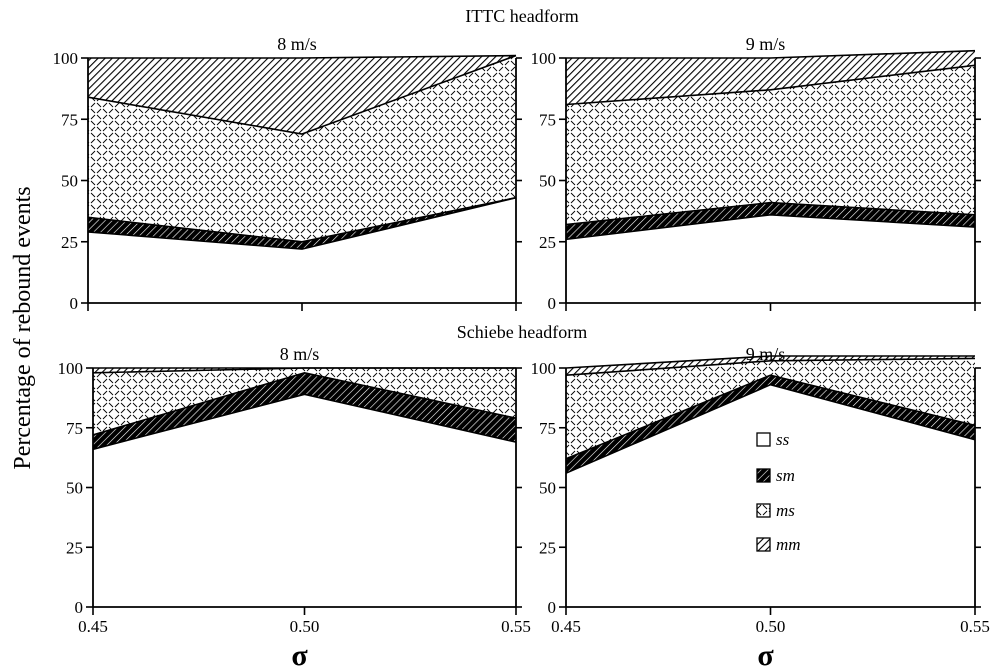  Describe the element at coordinates (785, 475) in the screenshot. I see `legend-label-sm: sm` at that location.